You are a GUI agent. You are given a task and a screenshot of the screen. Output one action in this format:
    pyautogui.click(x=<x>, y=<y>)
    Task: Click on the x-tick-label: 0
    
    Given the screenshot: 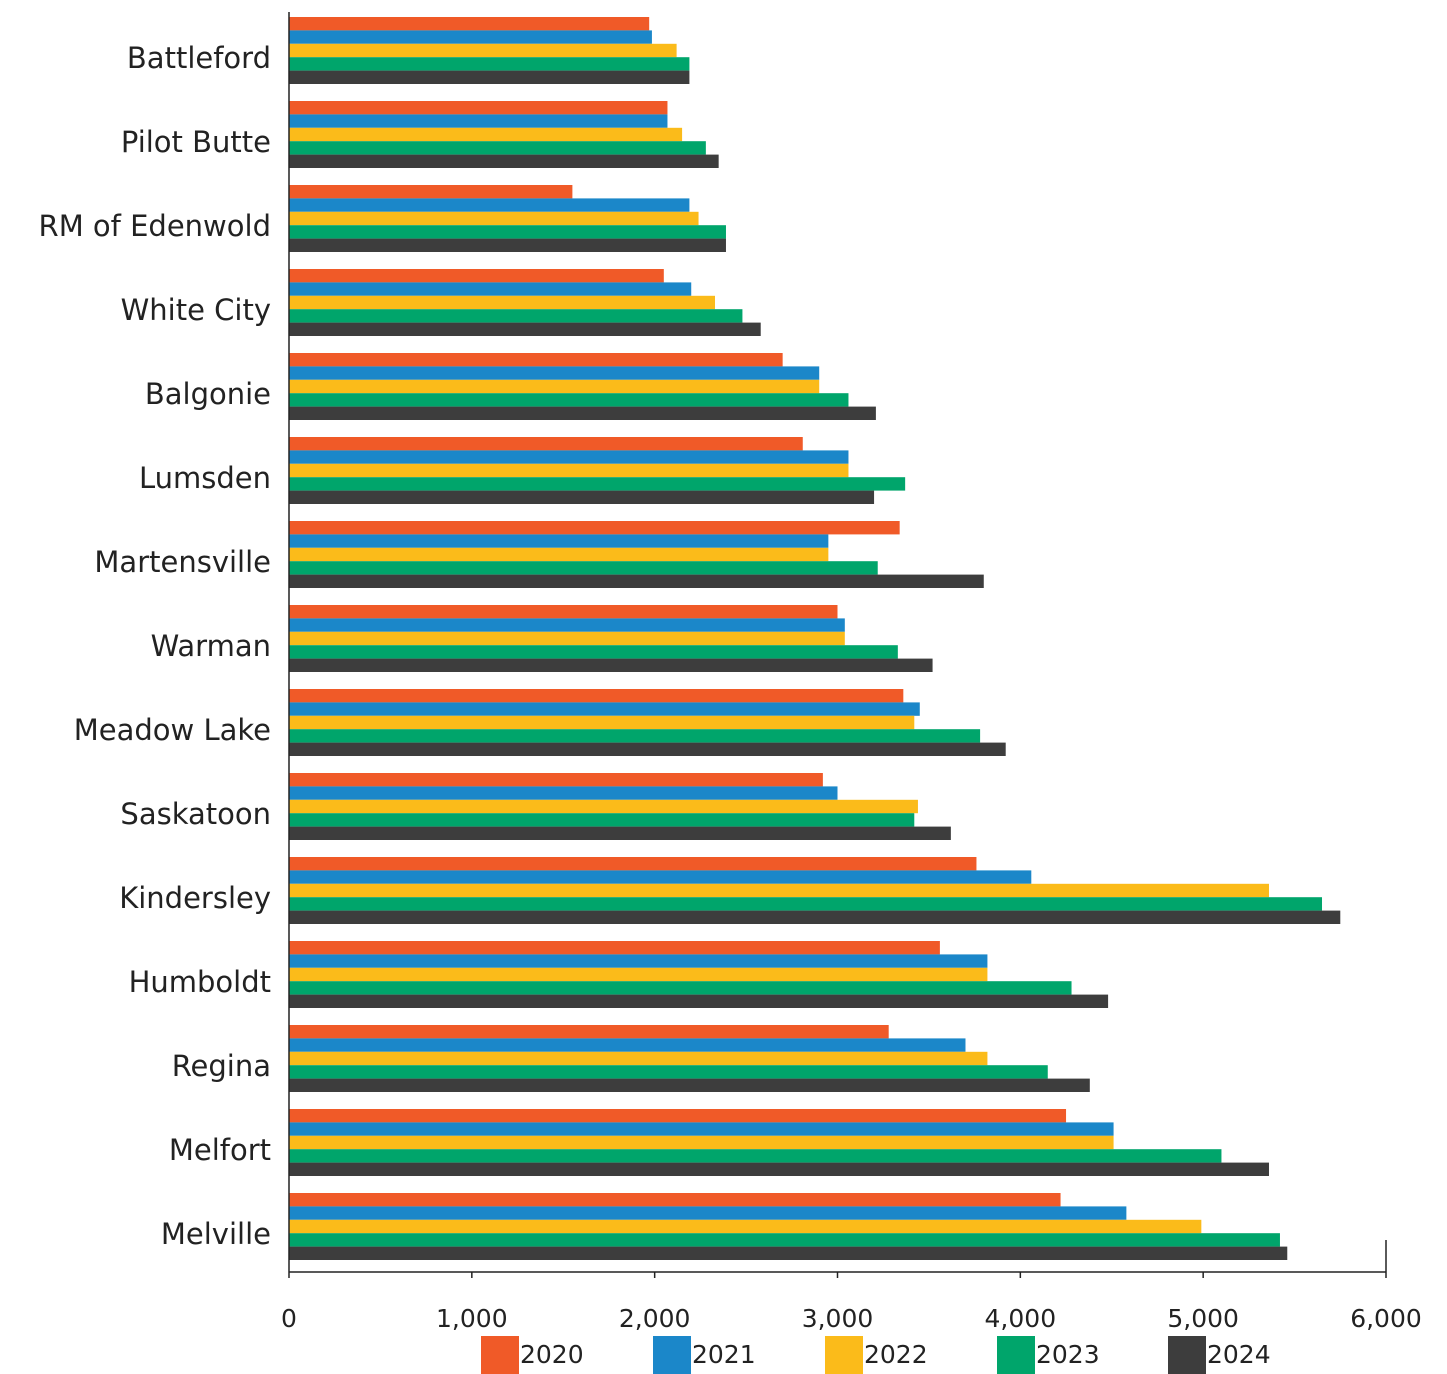 What is the action you would take?
    pyautogui.click(x=289, y=1318)
    